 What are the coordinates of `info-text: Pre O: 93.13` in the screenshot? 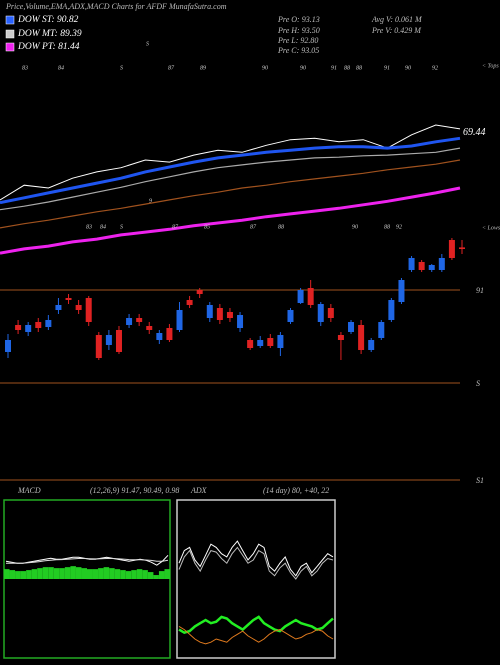 It's located at (298, 19).